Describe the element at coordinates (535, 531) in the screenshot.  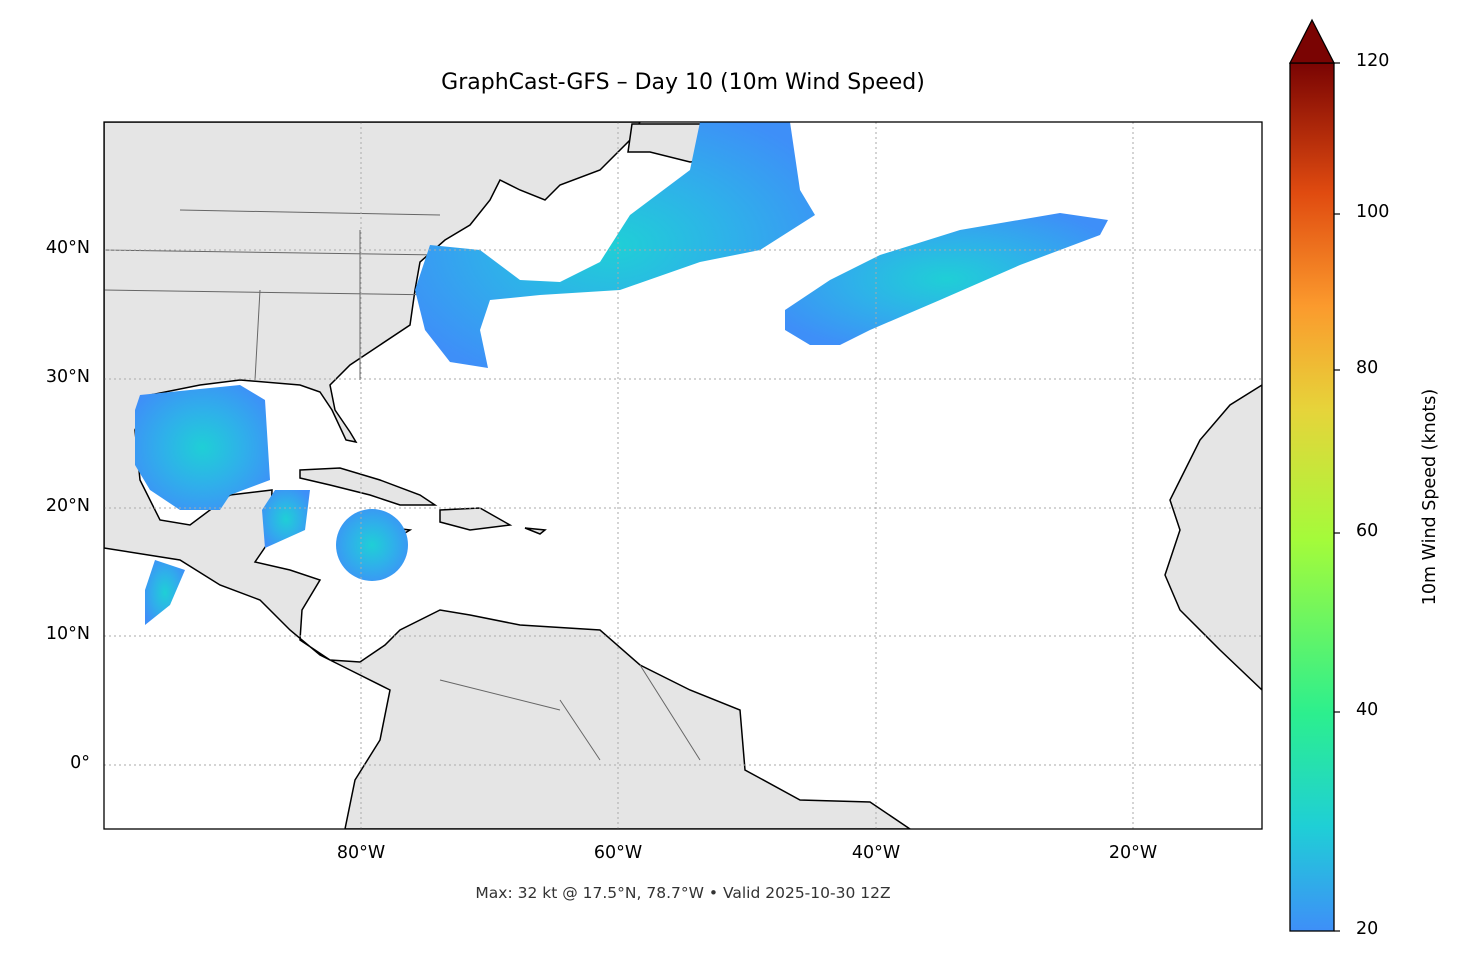
I see `puerto-rico` at that location.